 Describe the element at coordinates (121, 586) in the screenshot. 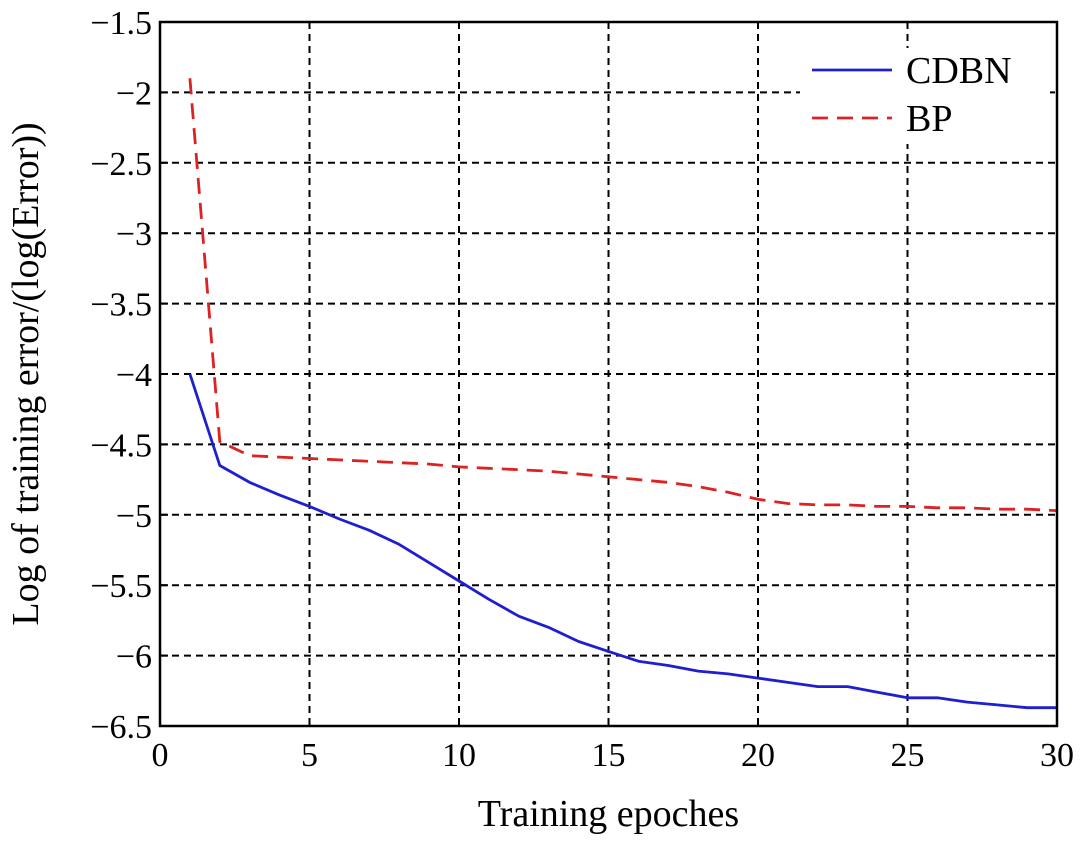

I see `y-tick-label: −5.5` at that location.